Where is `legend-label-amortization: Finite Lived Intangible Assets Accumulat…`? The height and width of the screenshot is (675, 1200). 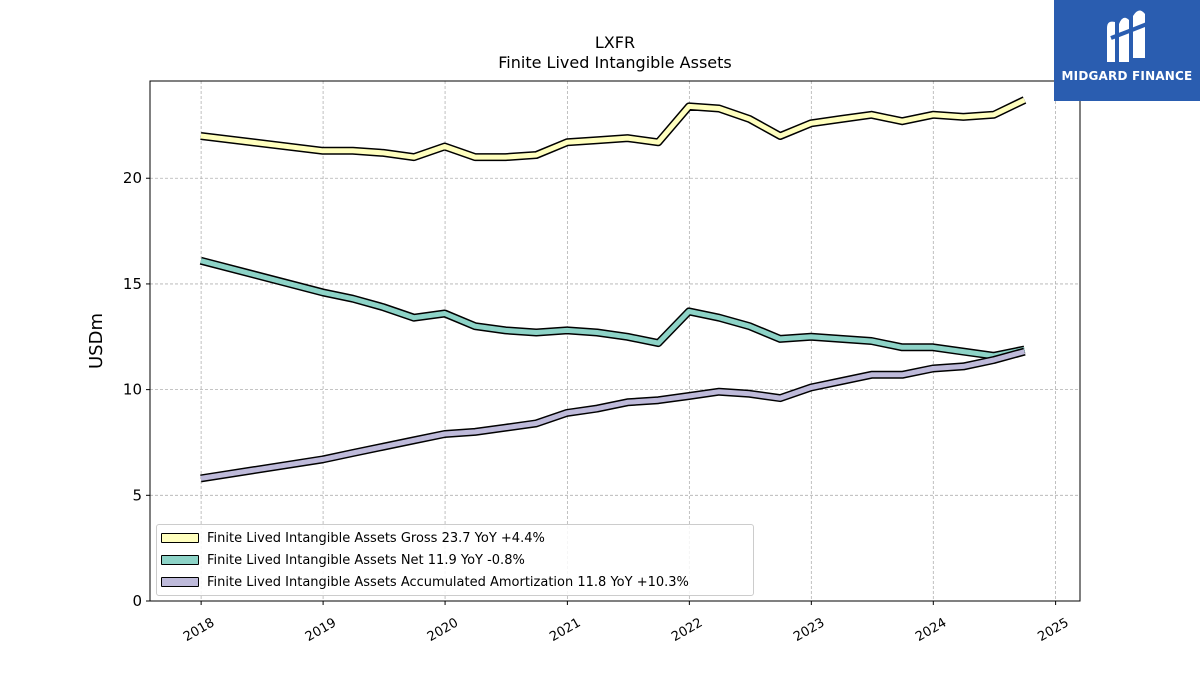
legend-label-amortization: Finite Lived Intangible Assets Accumulat… is located at coordinates (448, 582).